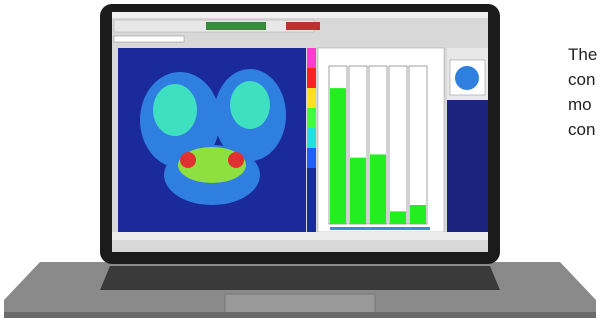  What do you see at coordinates (467, 166) in the screenshot?
I see `side-panel-fill` at bounding box center [467, 166].